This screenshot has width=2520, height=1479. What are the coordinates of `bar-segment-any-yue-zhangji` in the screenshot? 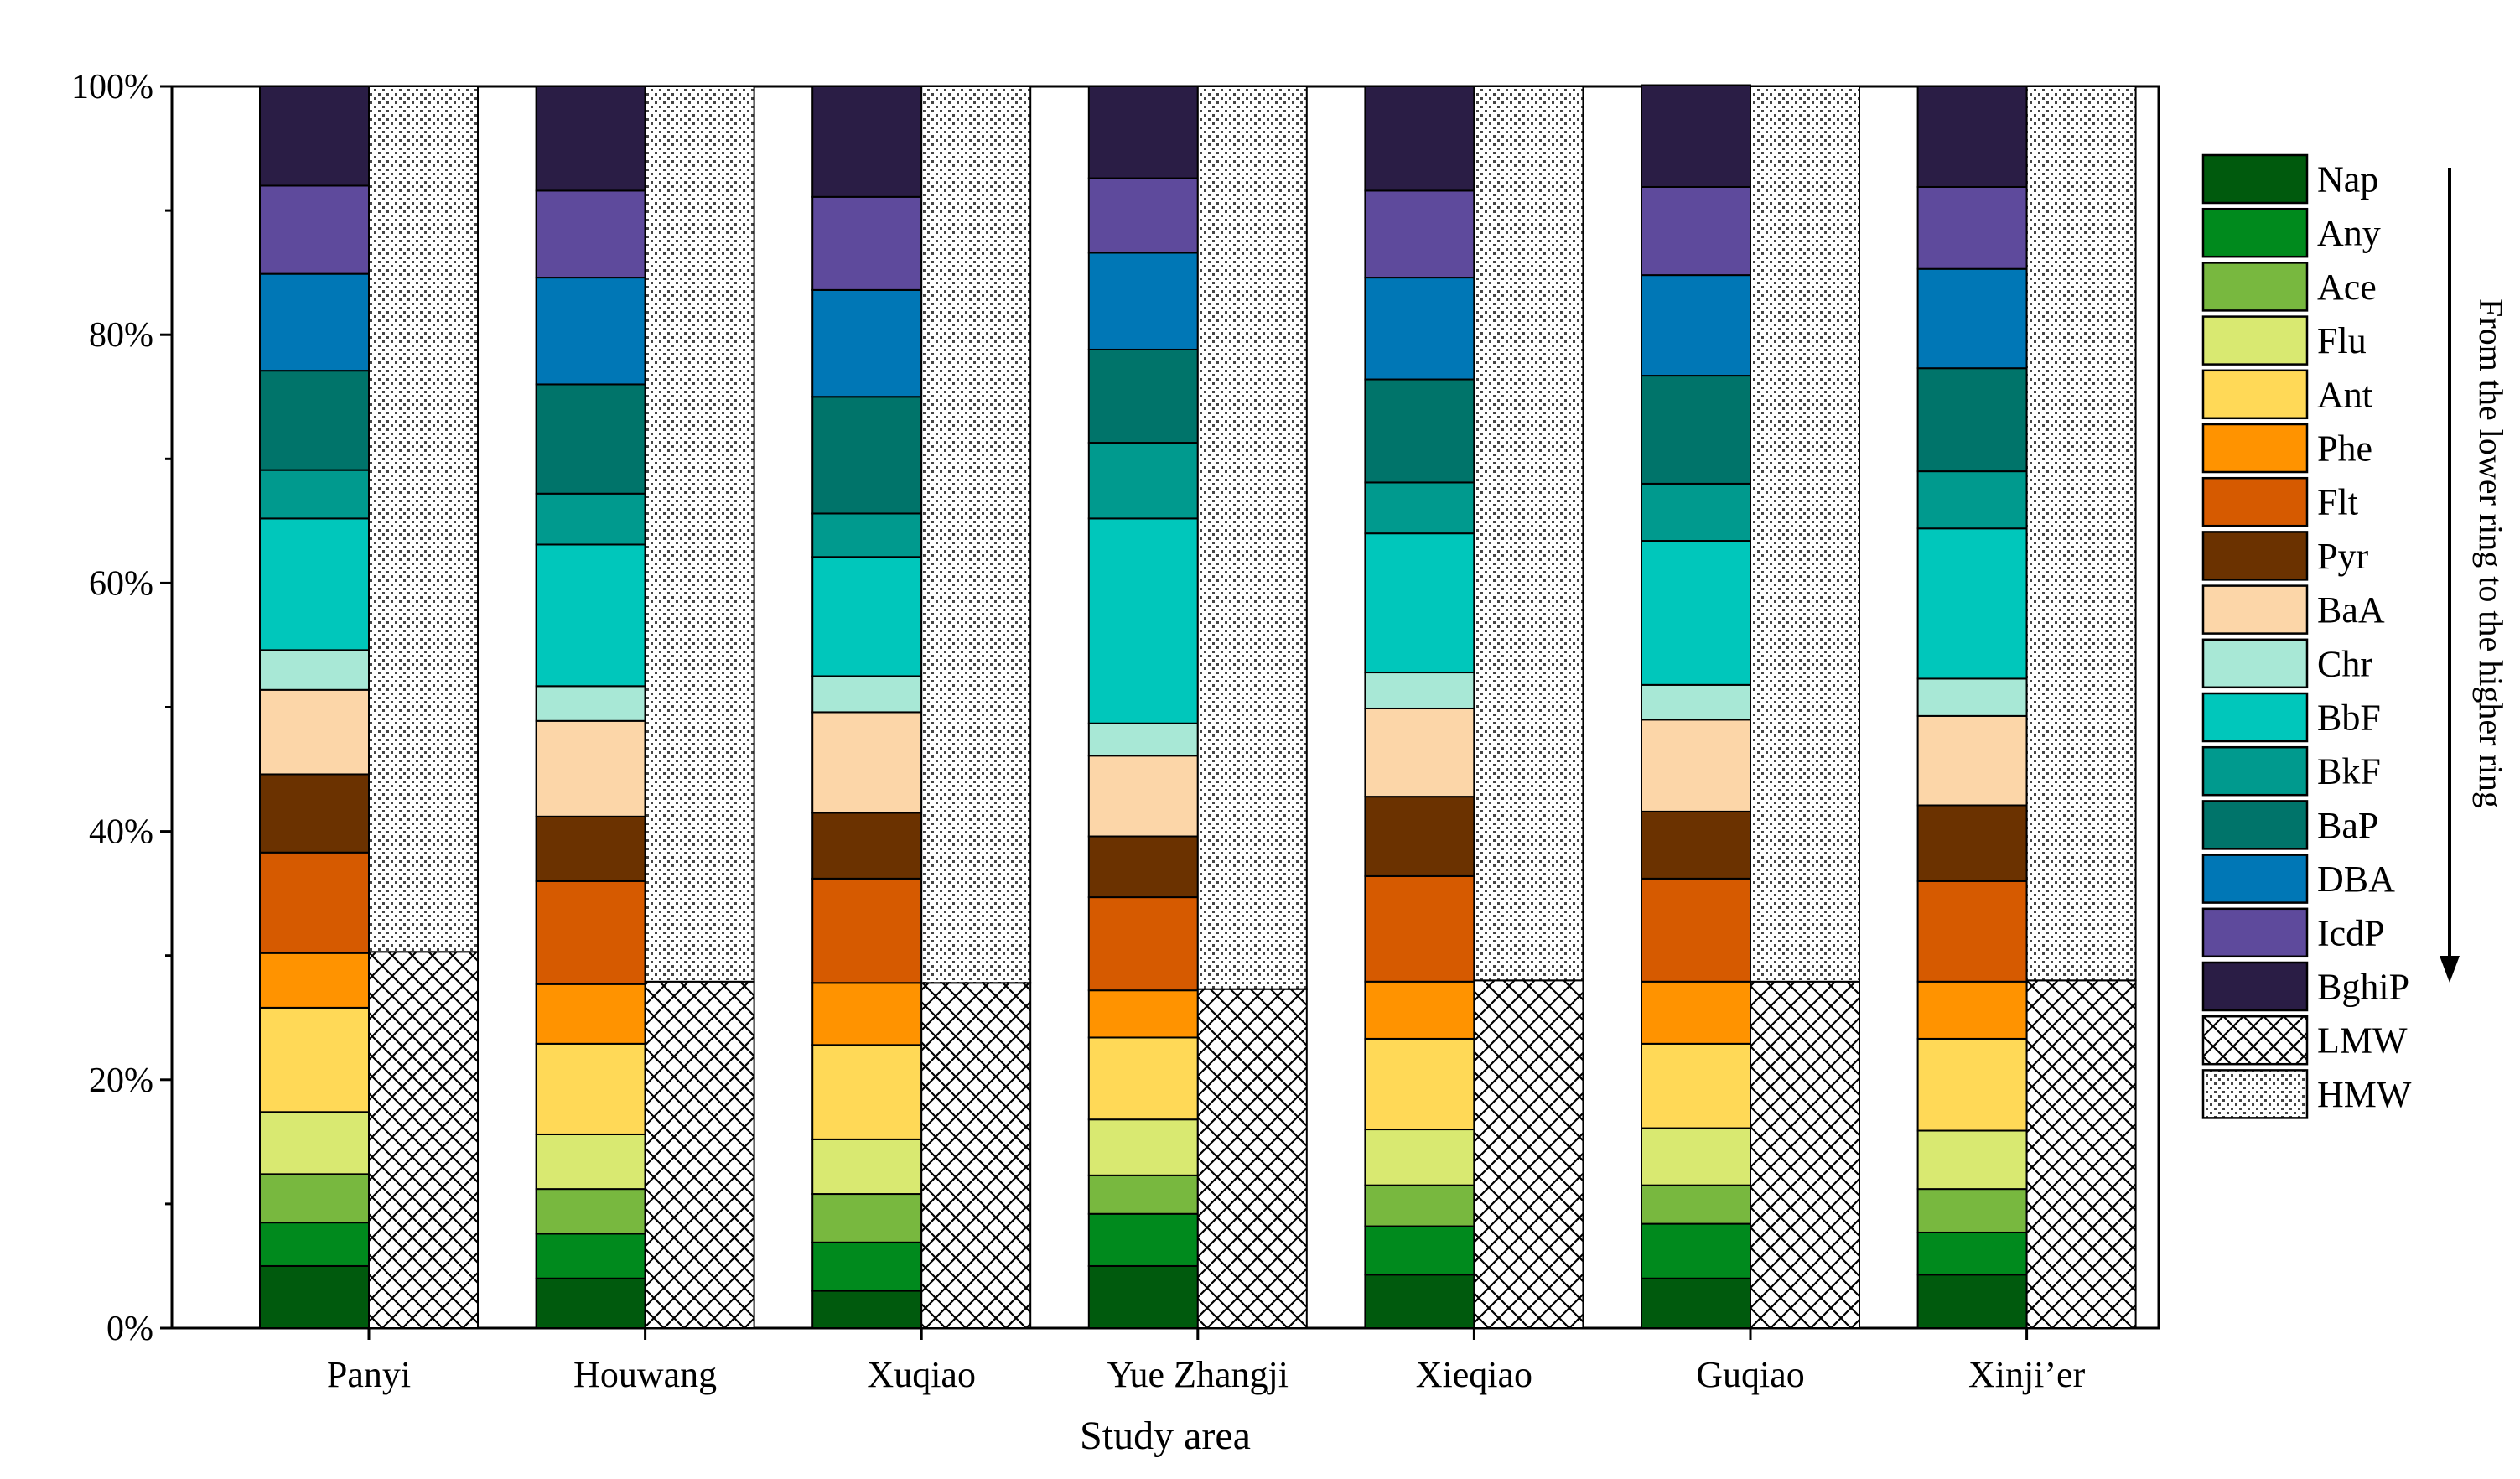 It's located at (1143, 1239).